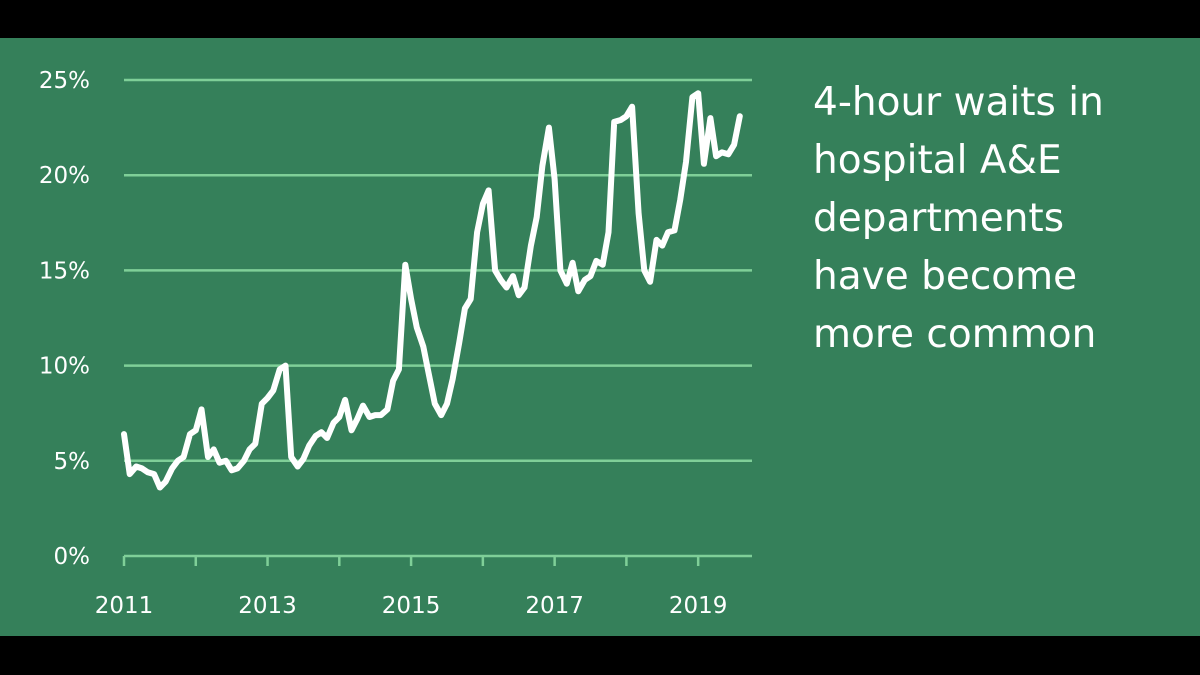  What do you see at coordinates (72, 557) in the screenshot?
I see `y-tick-label: 0%` at bounding box center [72, 557].